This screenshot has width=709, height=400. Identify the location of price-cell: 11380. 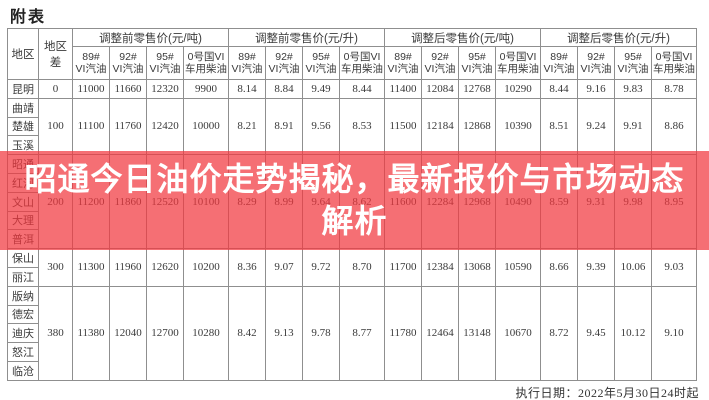
(91, 333).